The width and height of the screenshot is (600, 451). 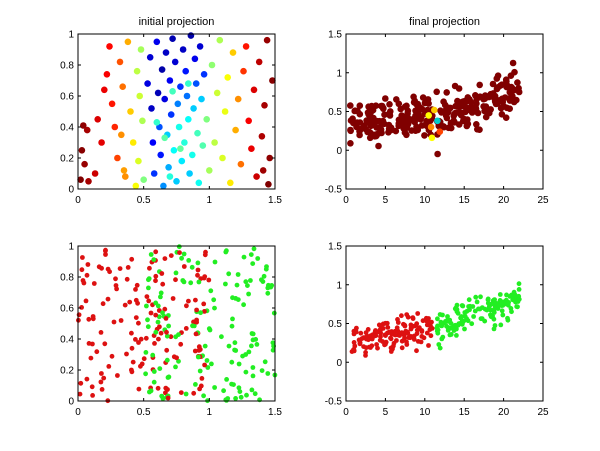 I want to click on y-tick-label: 1.5, so click(x=335, y=247).